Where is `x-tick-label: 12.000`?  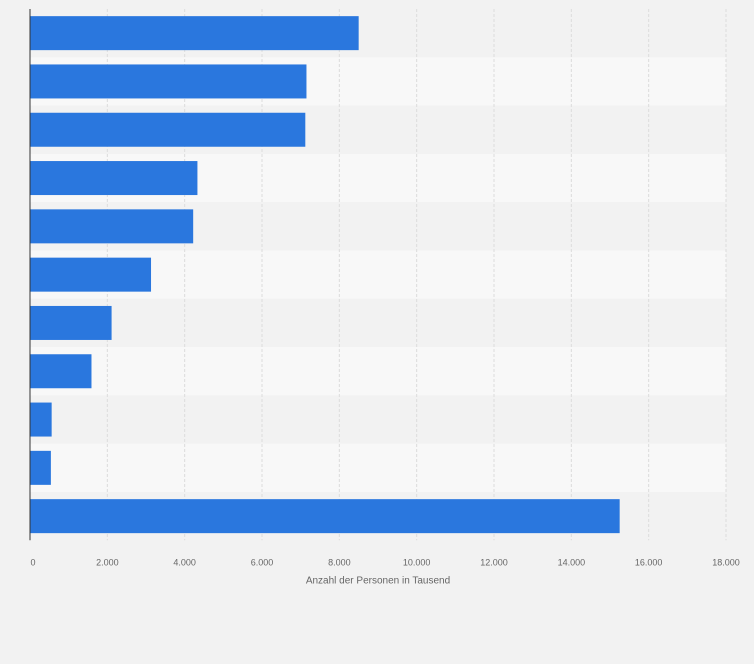 x-tick-label: 12.000 is located at coordinates (494, 562).